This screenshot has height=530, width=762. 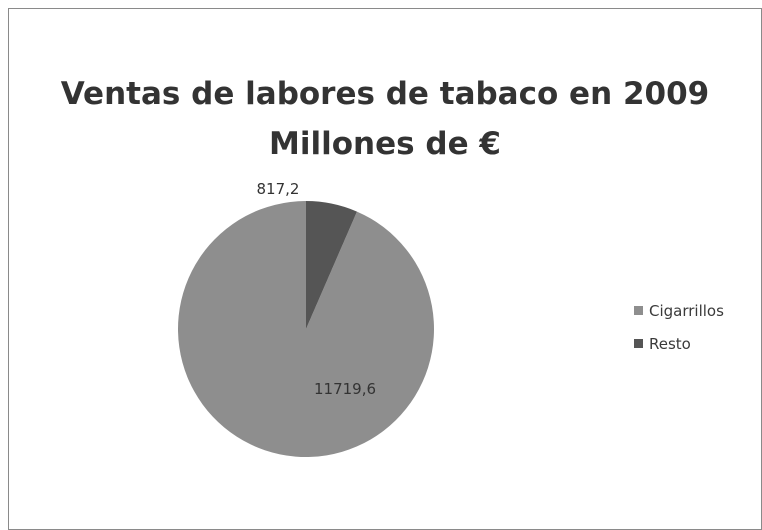 What do you see at coordinates (331, 265) in the screenshot?
I see `pie-slice-resto` at bounding box center [331, 265].